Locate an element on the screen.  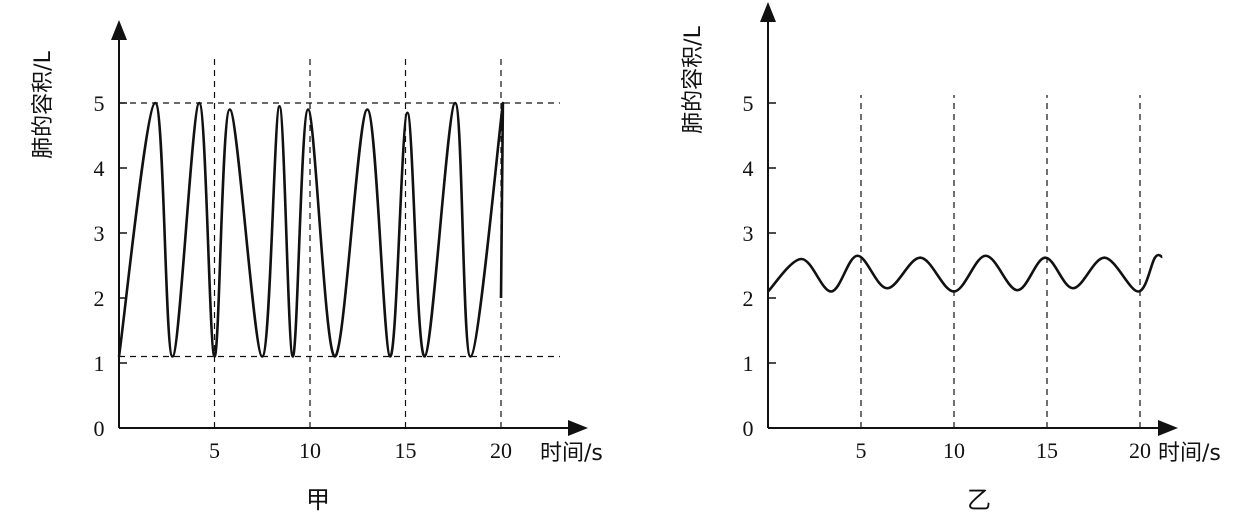
chart-caption: 甲 is located at coordinates (318, 500).